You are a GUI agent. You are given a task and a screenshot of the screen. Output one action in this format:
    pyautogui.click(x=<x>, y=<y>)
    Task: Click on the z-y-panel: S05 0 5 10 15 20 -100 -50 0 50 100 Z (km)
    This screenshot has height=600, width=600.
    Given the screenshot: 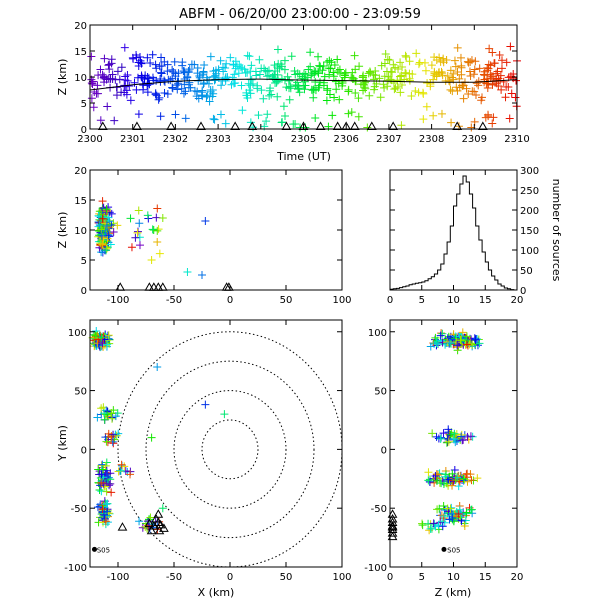 What is the action you would take?
    pyautogui.click(x=444, y=459)
    